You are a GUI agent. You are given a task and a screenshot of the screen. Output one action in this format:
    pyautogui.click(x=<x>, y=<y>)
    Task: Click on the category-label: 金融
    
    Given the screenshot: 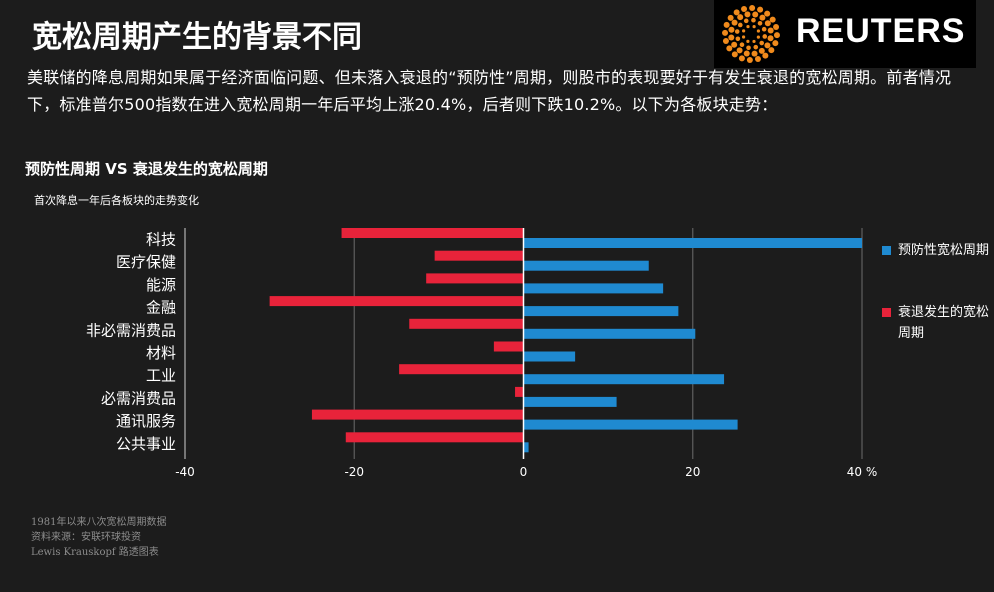 What is the action you would take?
    pyautogui.click(x=161, y=308)
    